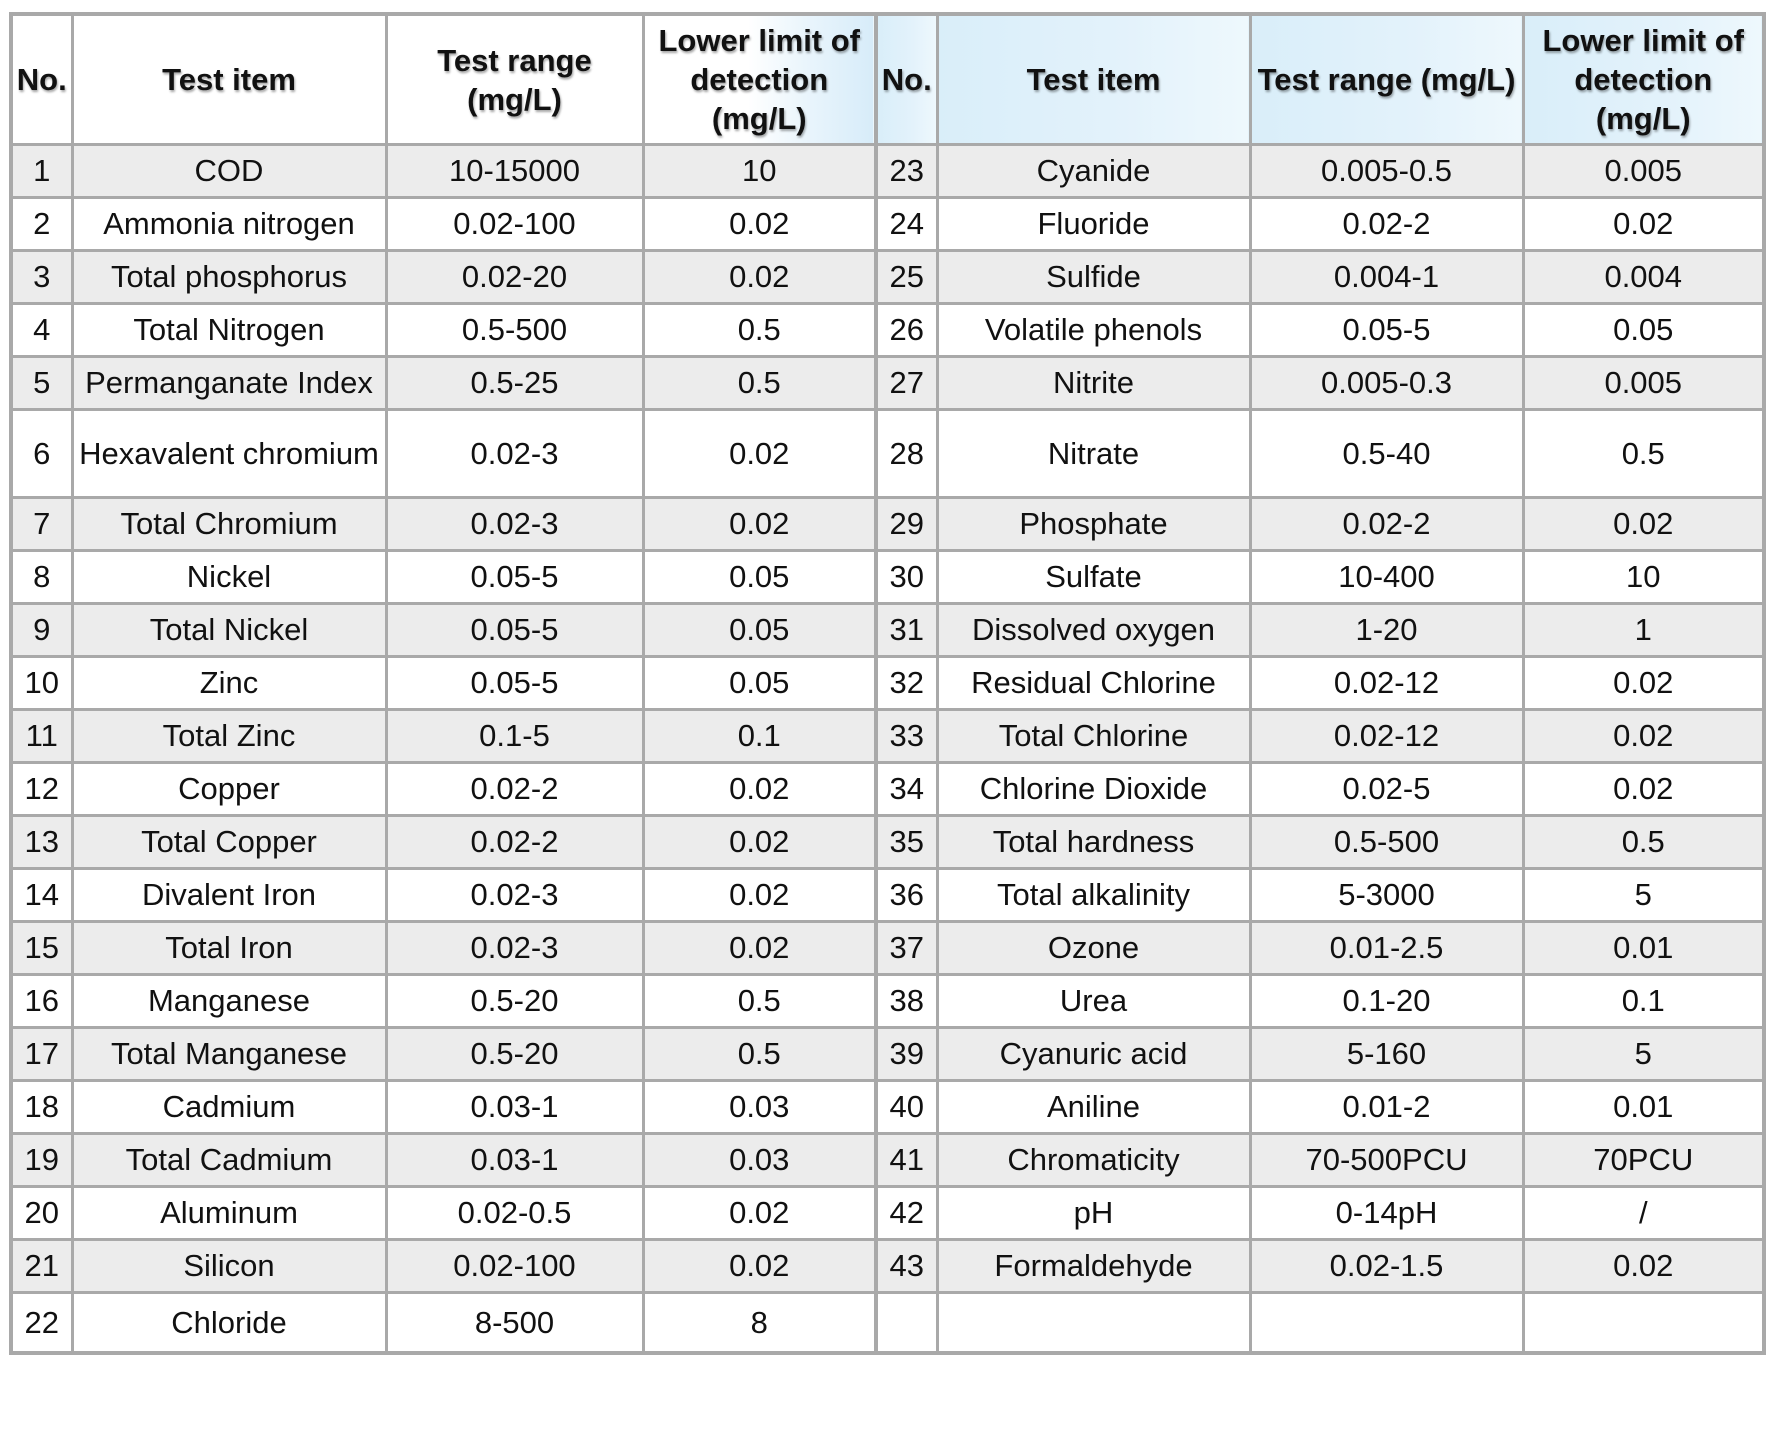  What do you see at coordinates (1386, 948) in the screenshot?
I see `cell-test-range-right: 0.01-2.5` at bounding box center [1386, 948].